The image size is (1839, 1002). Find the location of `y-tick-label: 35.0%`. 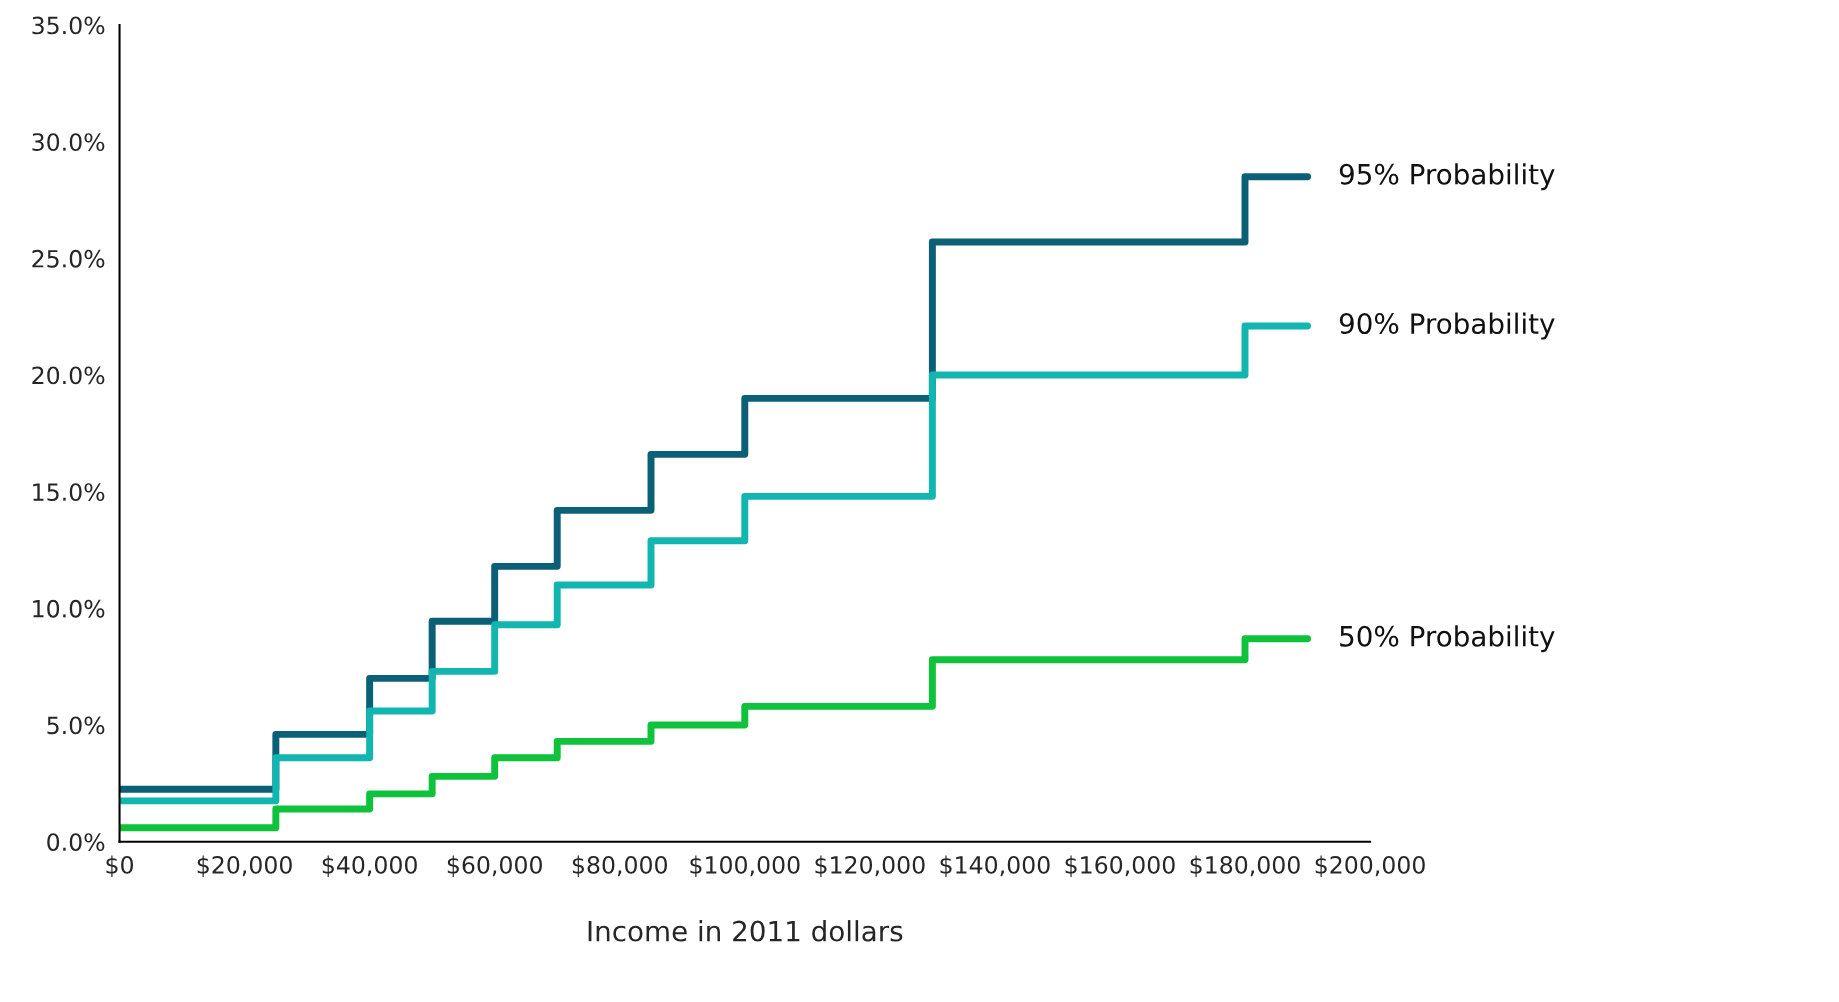

y-tick-label: 35.0% is located at coordinates (68, 25).